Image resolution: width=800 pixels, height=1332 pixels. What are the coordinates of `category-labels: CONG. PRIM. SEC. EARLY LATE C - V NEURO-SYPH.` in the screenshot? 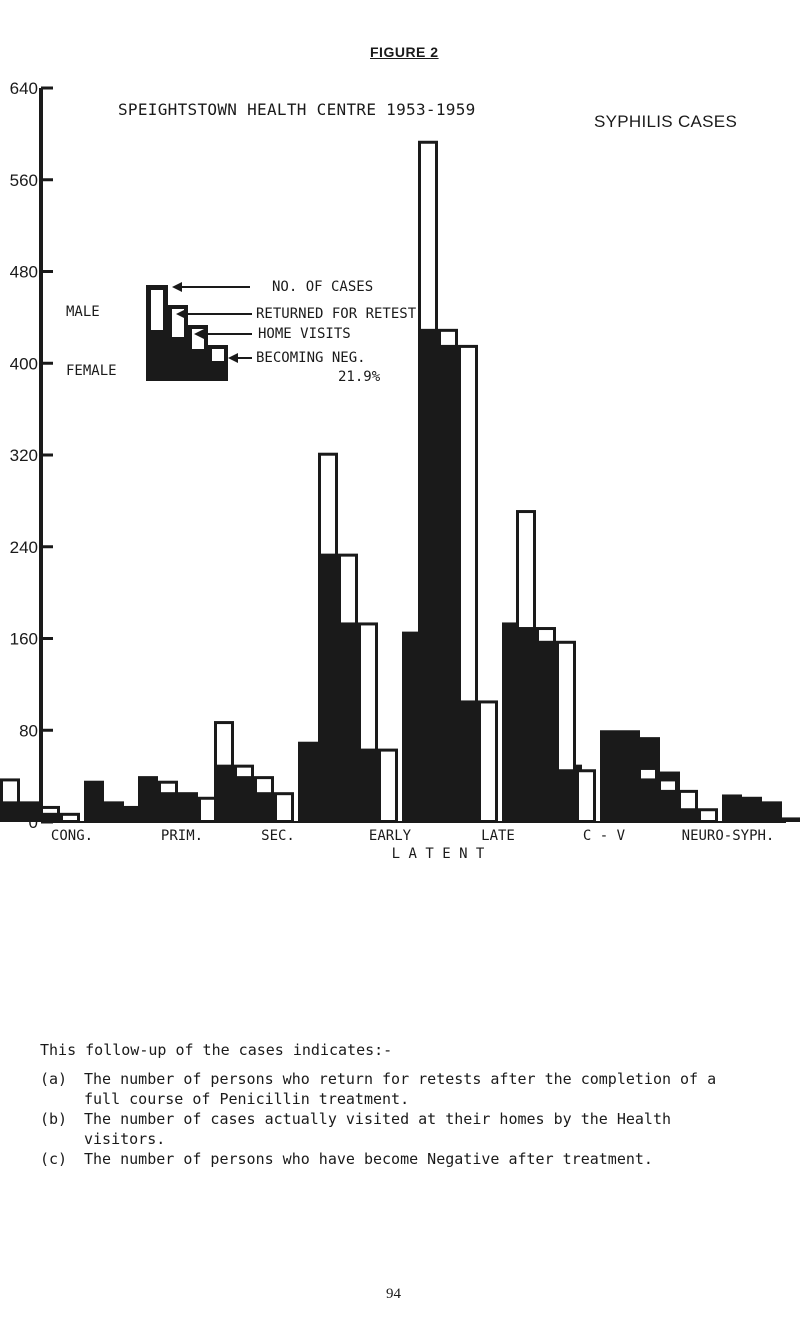 It's located at (412, 836).